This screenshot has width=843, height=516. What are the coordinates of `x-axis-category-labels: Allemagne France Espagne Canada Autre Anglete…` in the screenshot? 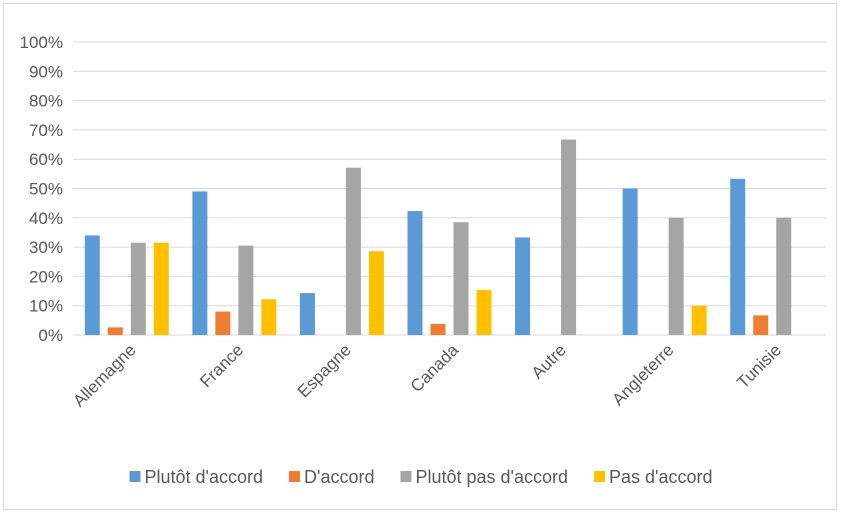 It's located at (427, 375).